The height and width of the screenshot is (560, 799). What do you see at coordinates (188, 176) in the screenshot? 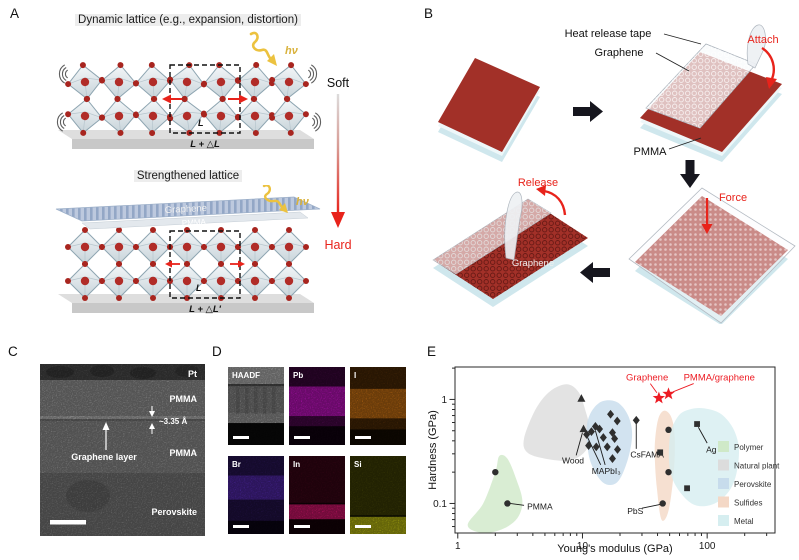
I see `panel-a-title-bottom: Strengthened lattice` at bounding box center [188, 176].